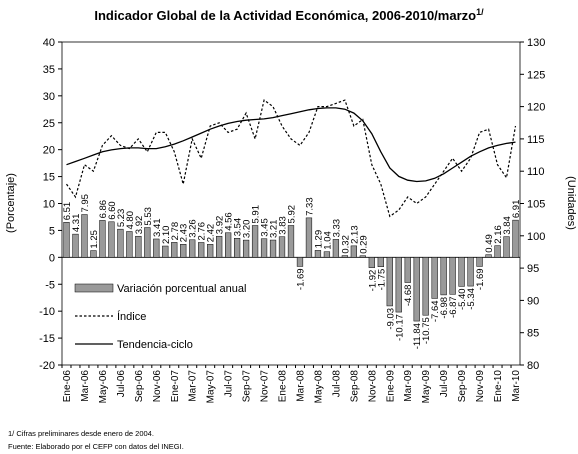  What do you see at coordinates (157, 227) in the screenshot?
I see `data-label: 3.41` at bounding box center [157, 227].